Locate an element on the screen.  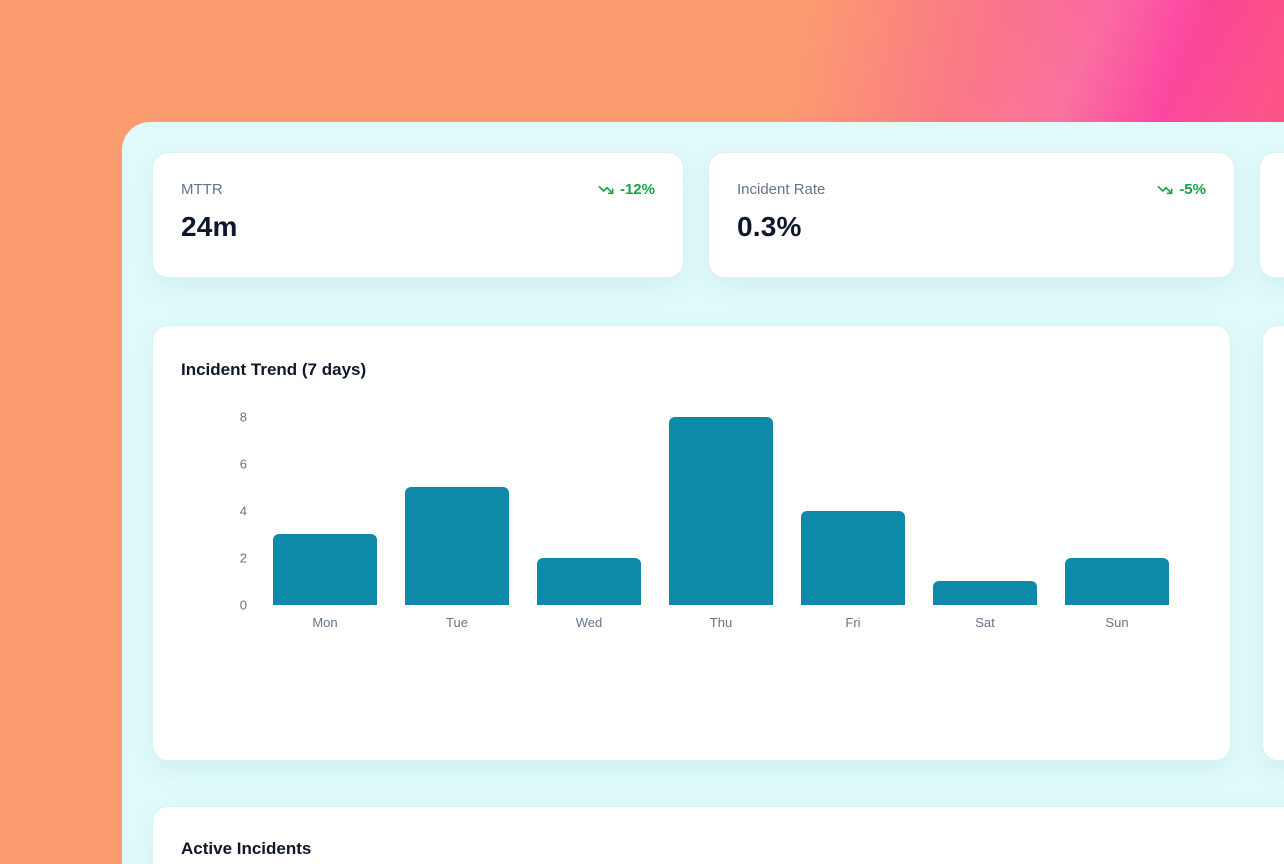
stat-card-header: Incident Rate -5% is located at coordinates (971, 189).